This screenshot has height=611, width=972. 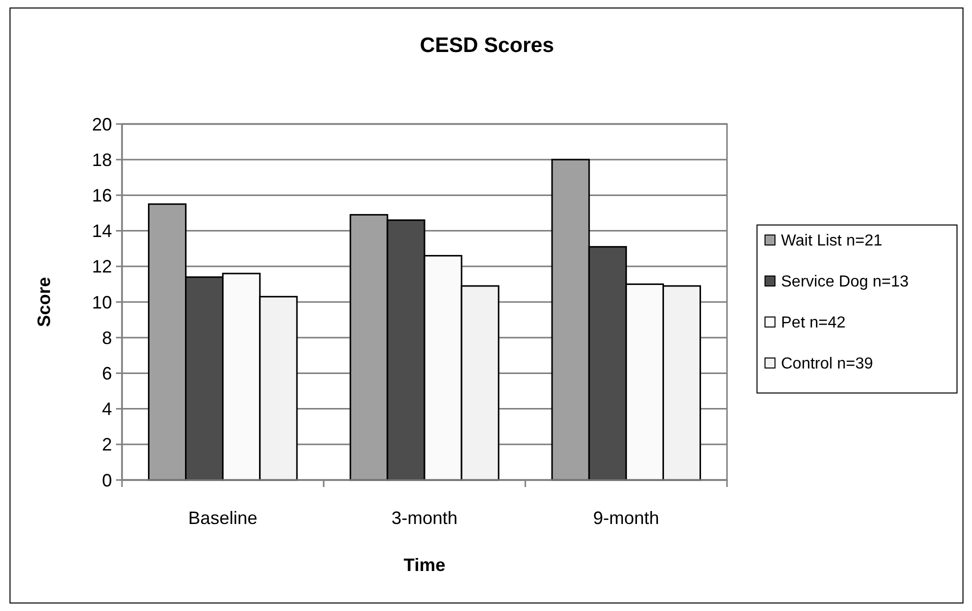 What do you see at coordinates (425, 565) in the screenshot?
I see `x-axis-title: Time` at bounding box center [425, 565].